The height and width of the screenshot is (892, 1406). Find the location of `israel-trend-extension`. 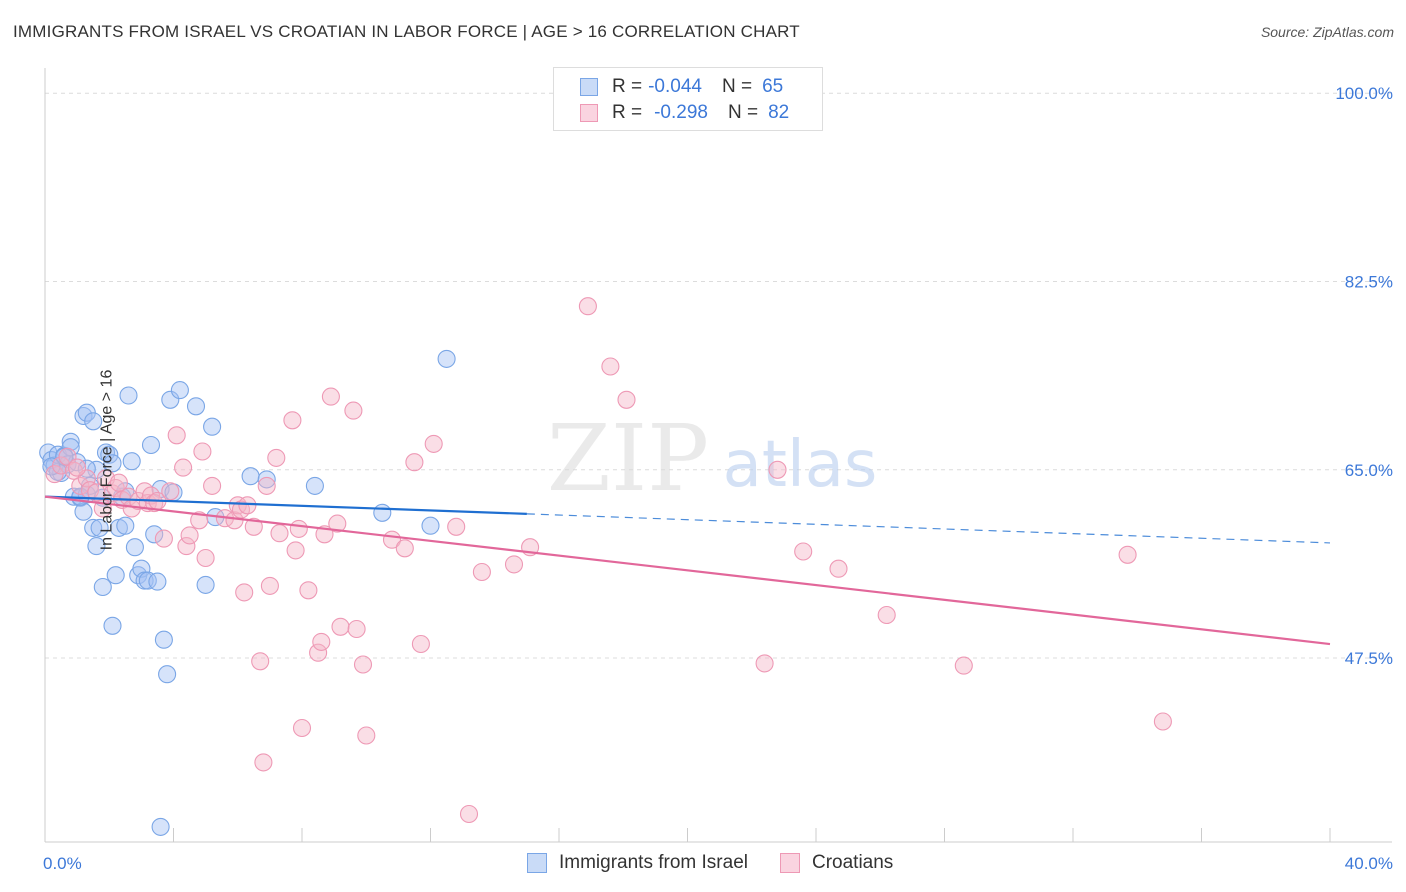

israel-trend-extension is located at coordinates (928, 528).